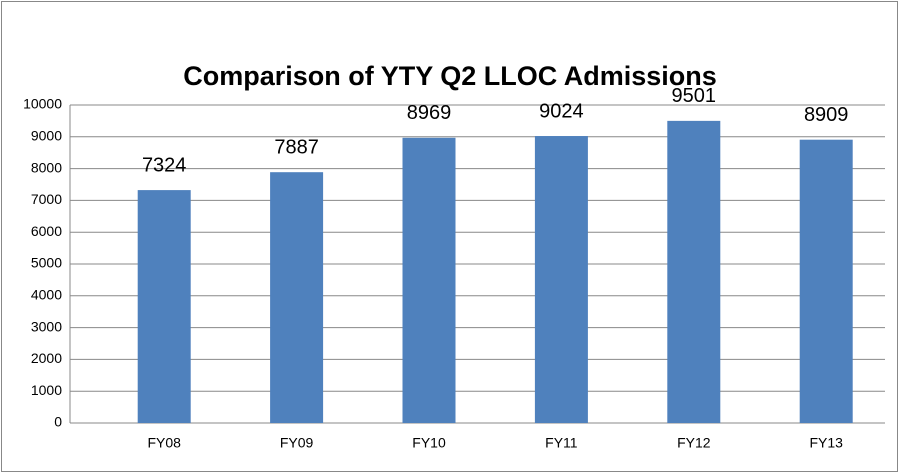 Image resolution: width=900 pixels, height=474 pixels. What do you see at coordinates (561, 443) in the screenshot?
I see `x-tick-label: FY11` at bounding box center [561, 443].